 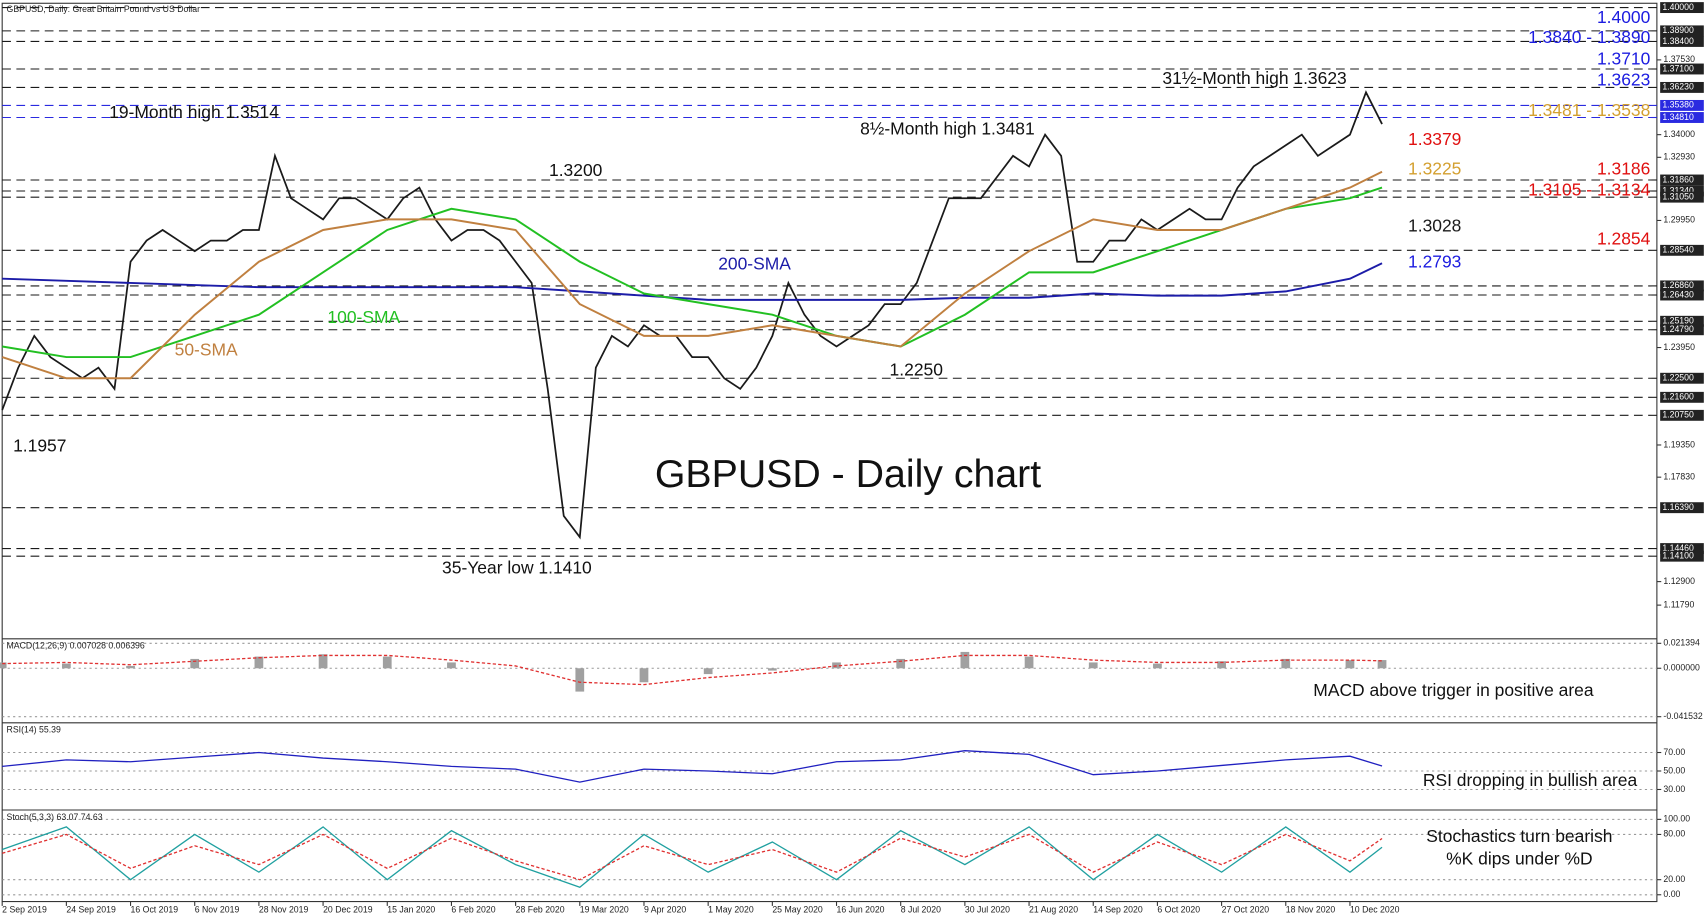 I want to click on y-tick-label: 50.00, so click(x=1674, y=770).